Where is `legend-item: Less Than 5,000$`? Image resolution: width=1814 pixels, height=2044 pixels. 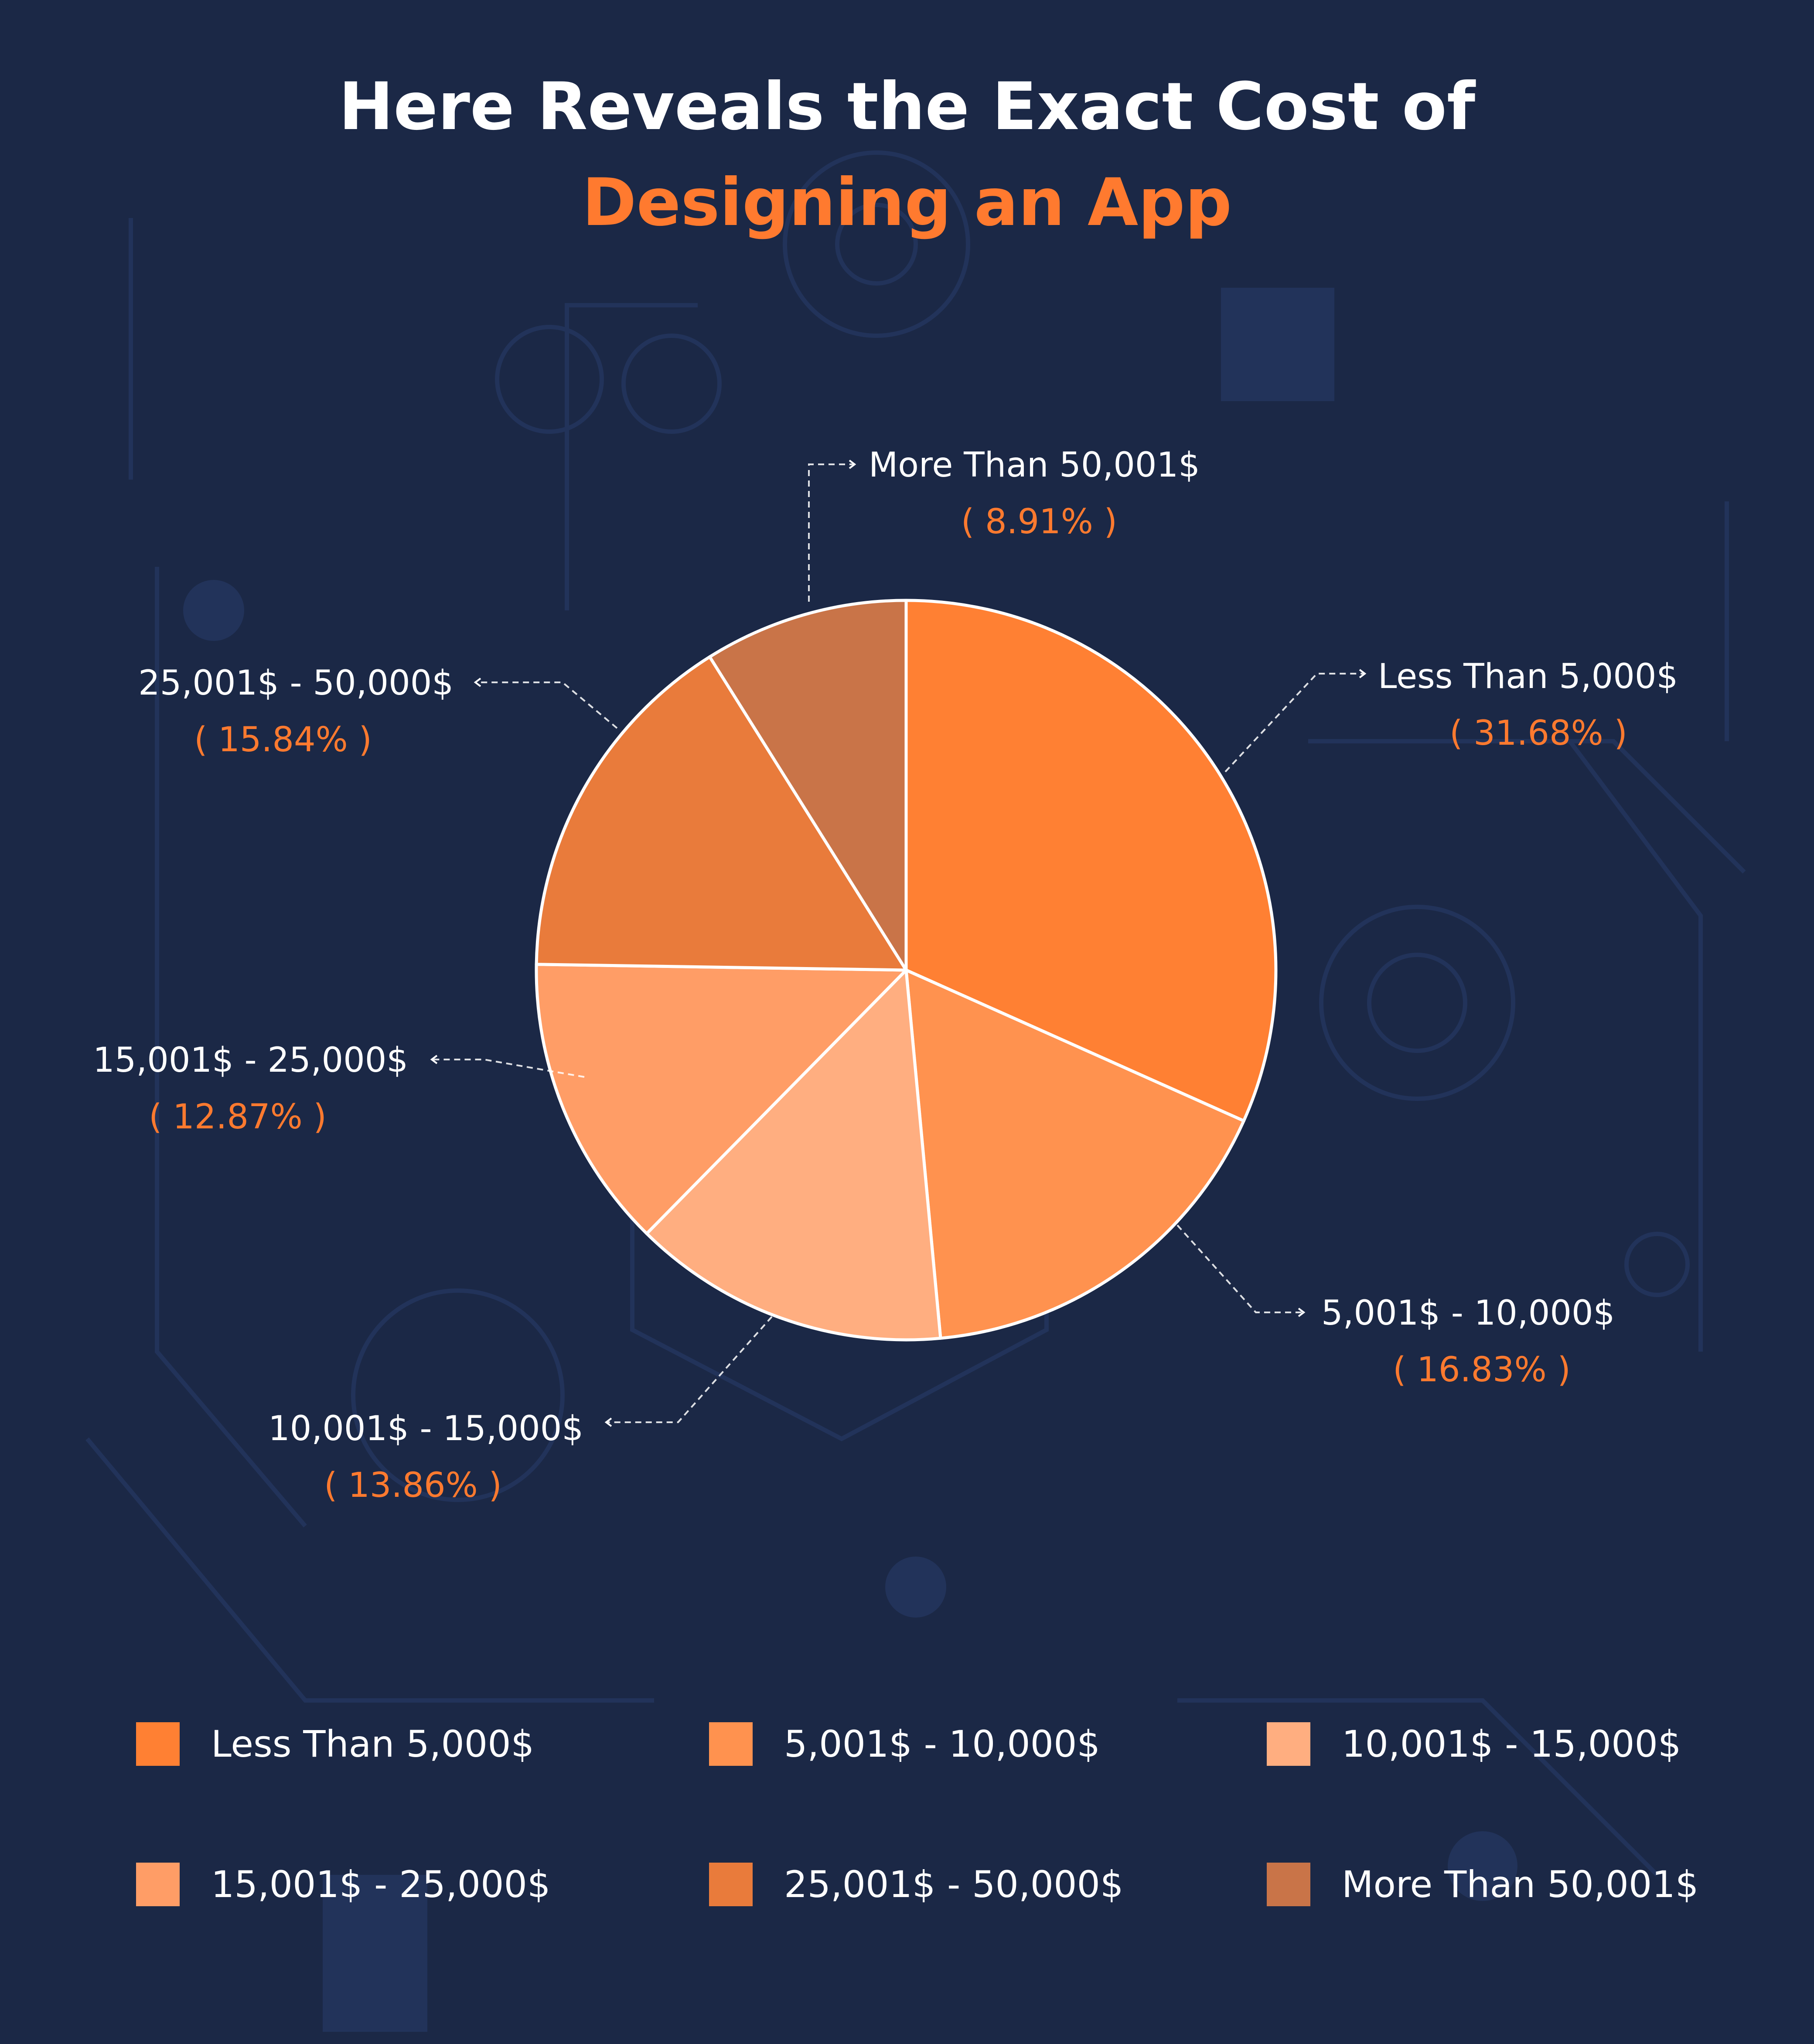 legend-item: Less Than 5,000$ is located at coordinates (335, 1744).